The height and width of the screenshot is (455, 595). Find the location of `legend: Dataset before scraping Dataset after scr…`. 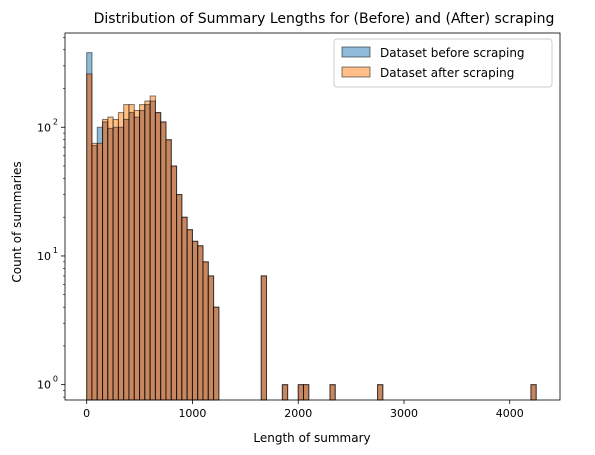

legend: Dataset before scraping Dataset after scr… is located at coordinates (443, 63).